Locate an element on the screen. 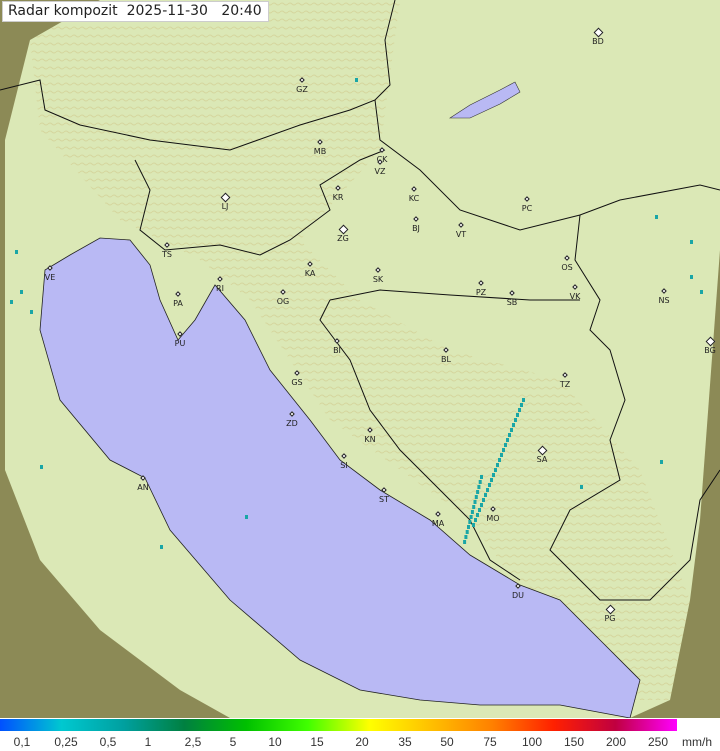 The height and width of the screenshot is (751, 720). map-title: Radar kompozit 2025-11-30 20:40 is located at coordinates (135, 11).